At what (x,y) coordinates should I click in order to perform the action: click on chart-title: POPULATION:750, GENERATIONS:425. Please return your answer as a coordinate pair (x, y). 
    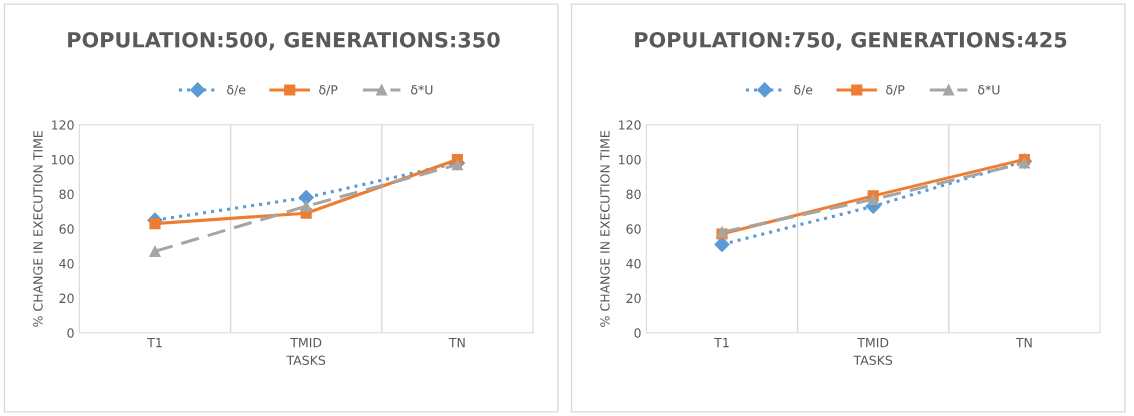
    Looking at the image, I should click on (851, 41).